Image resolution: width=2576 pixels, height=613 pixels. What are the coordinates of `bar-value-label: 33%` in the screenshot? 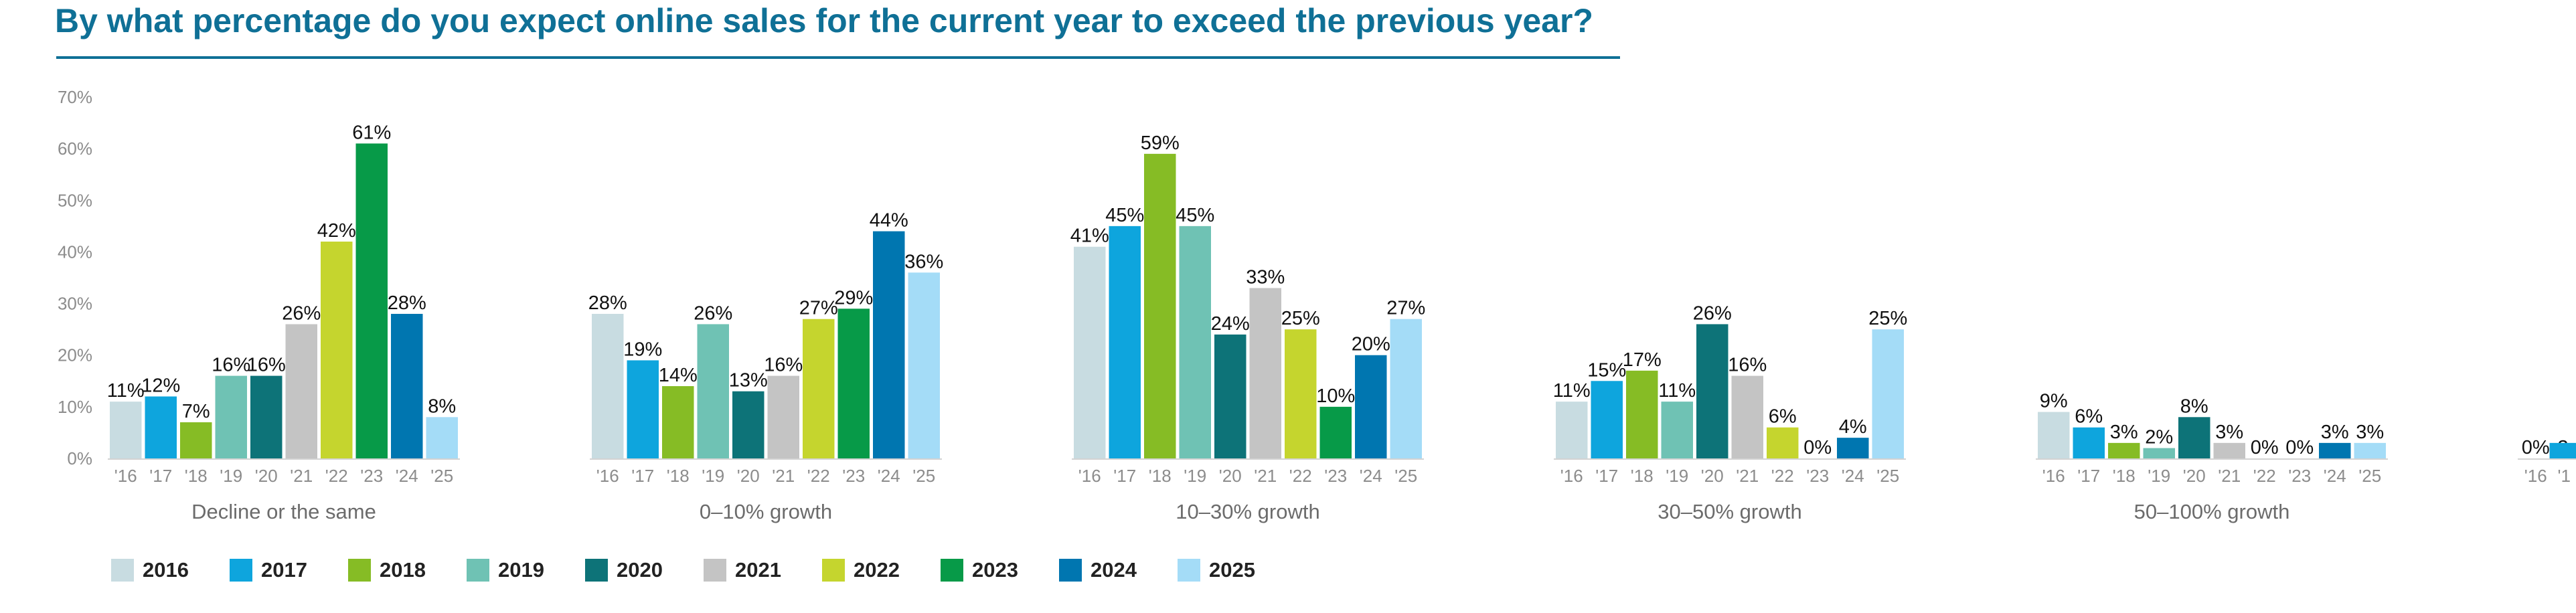 It's located at (1266, 277).